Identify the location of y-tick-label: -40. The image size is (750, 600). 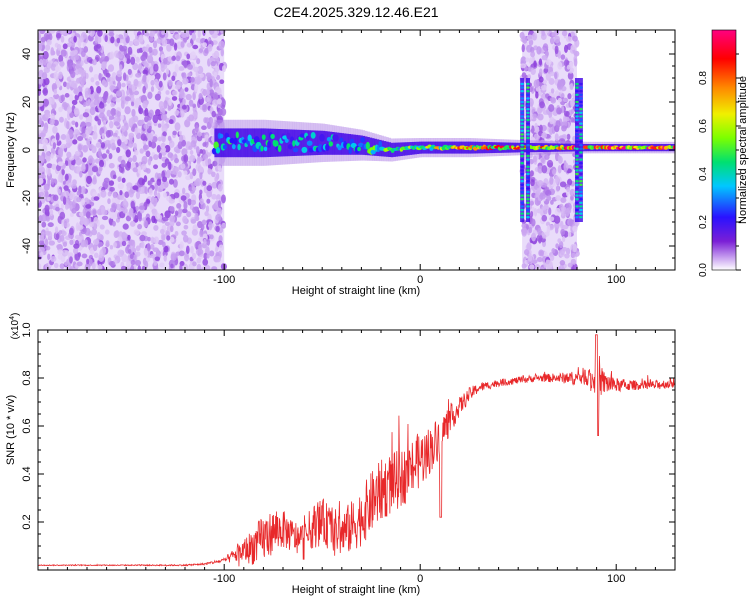
(27, 246).